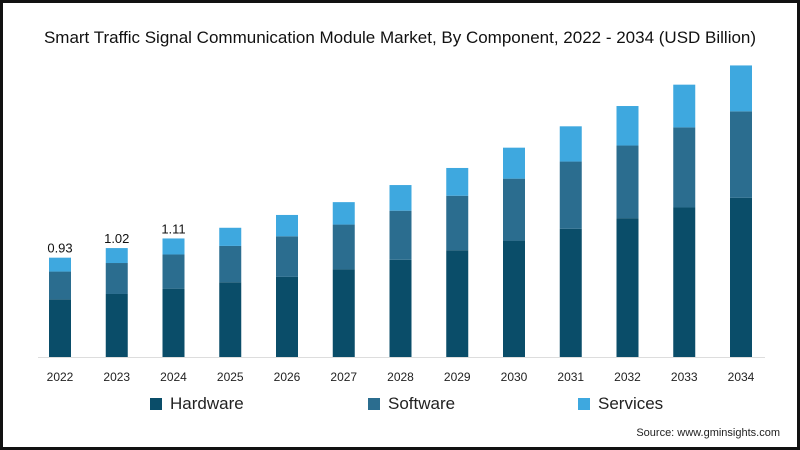 This screenshot has height=450, width=800. What do you see at coordinates (60, 264) in the screenshot?
I see `bar-services-2022` at bounding box center [60, 264].